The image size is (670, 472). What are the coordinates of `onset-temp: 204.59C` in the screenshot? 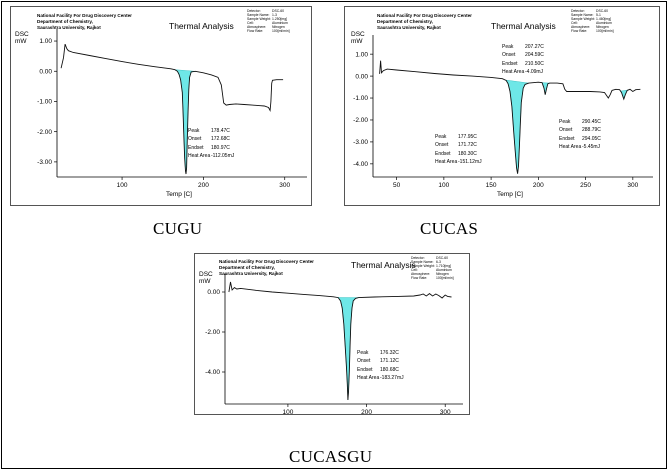 It's located at (534, 55).